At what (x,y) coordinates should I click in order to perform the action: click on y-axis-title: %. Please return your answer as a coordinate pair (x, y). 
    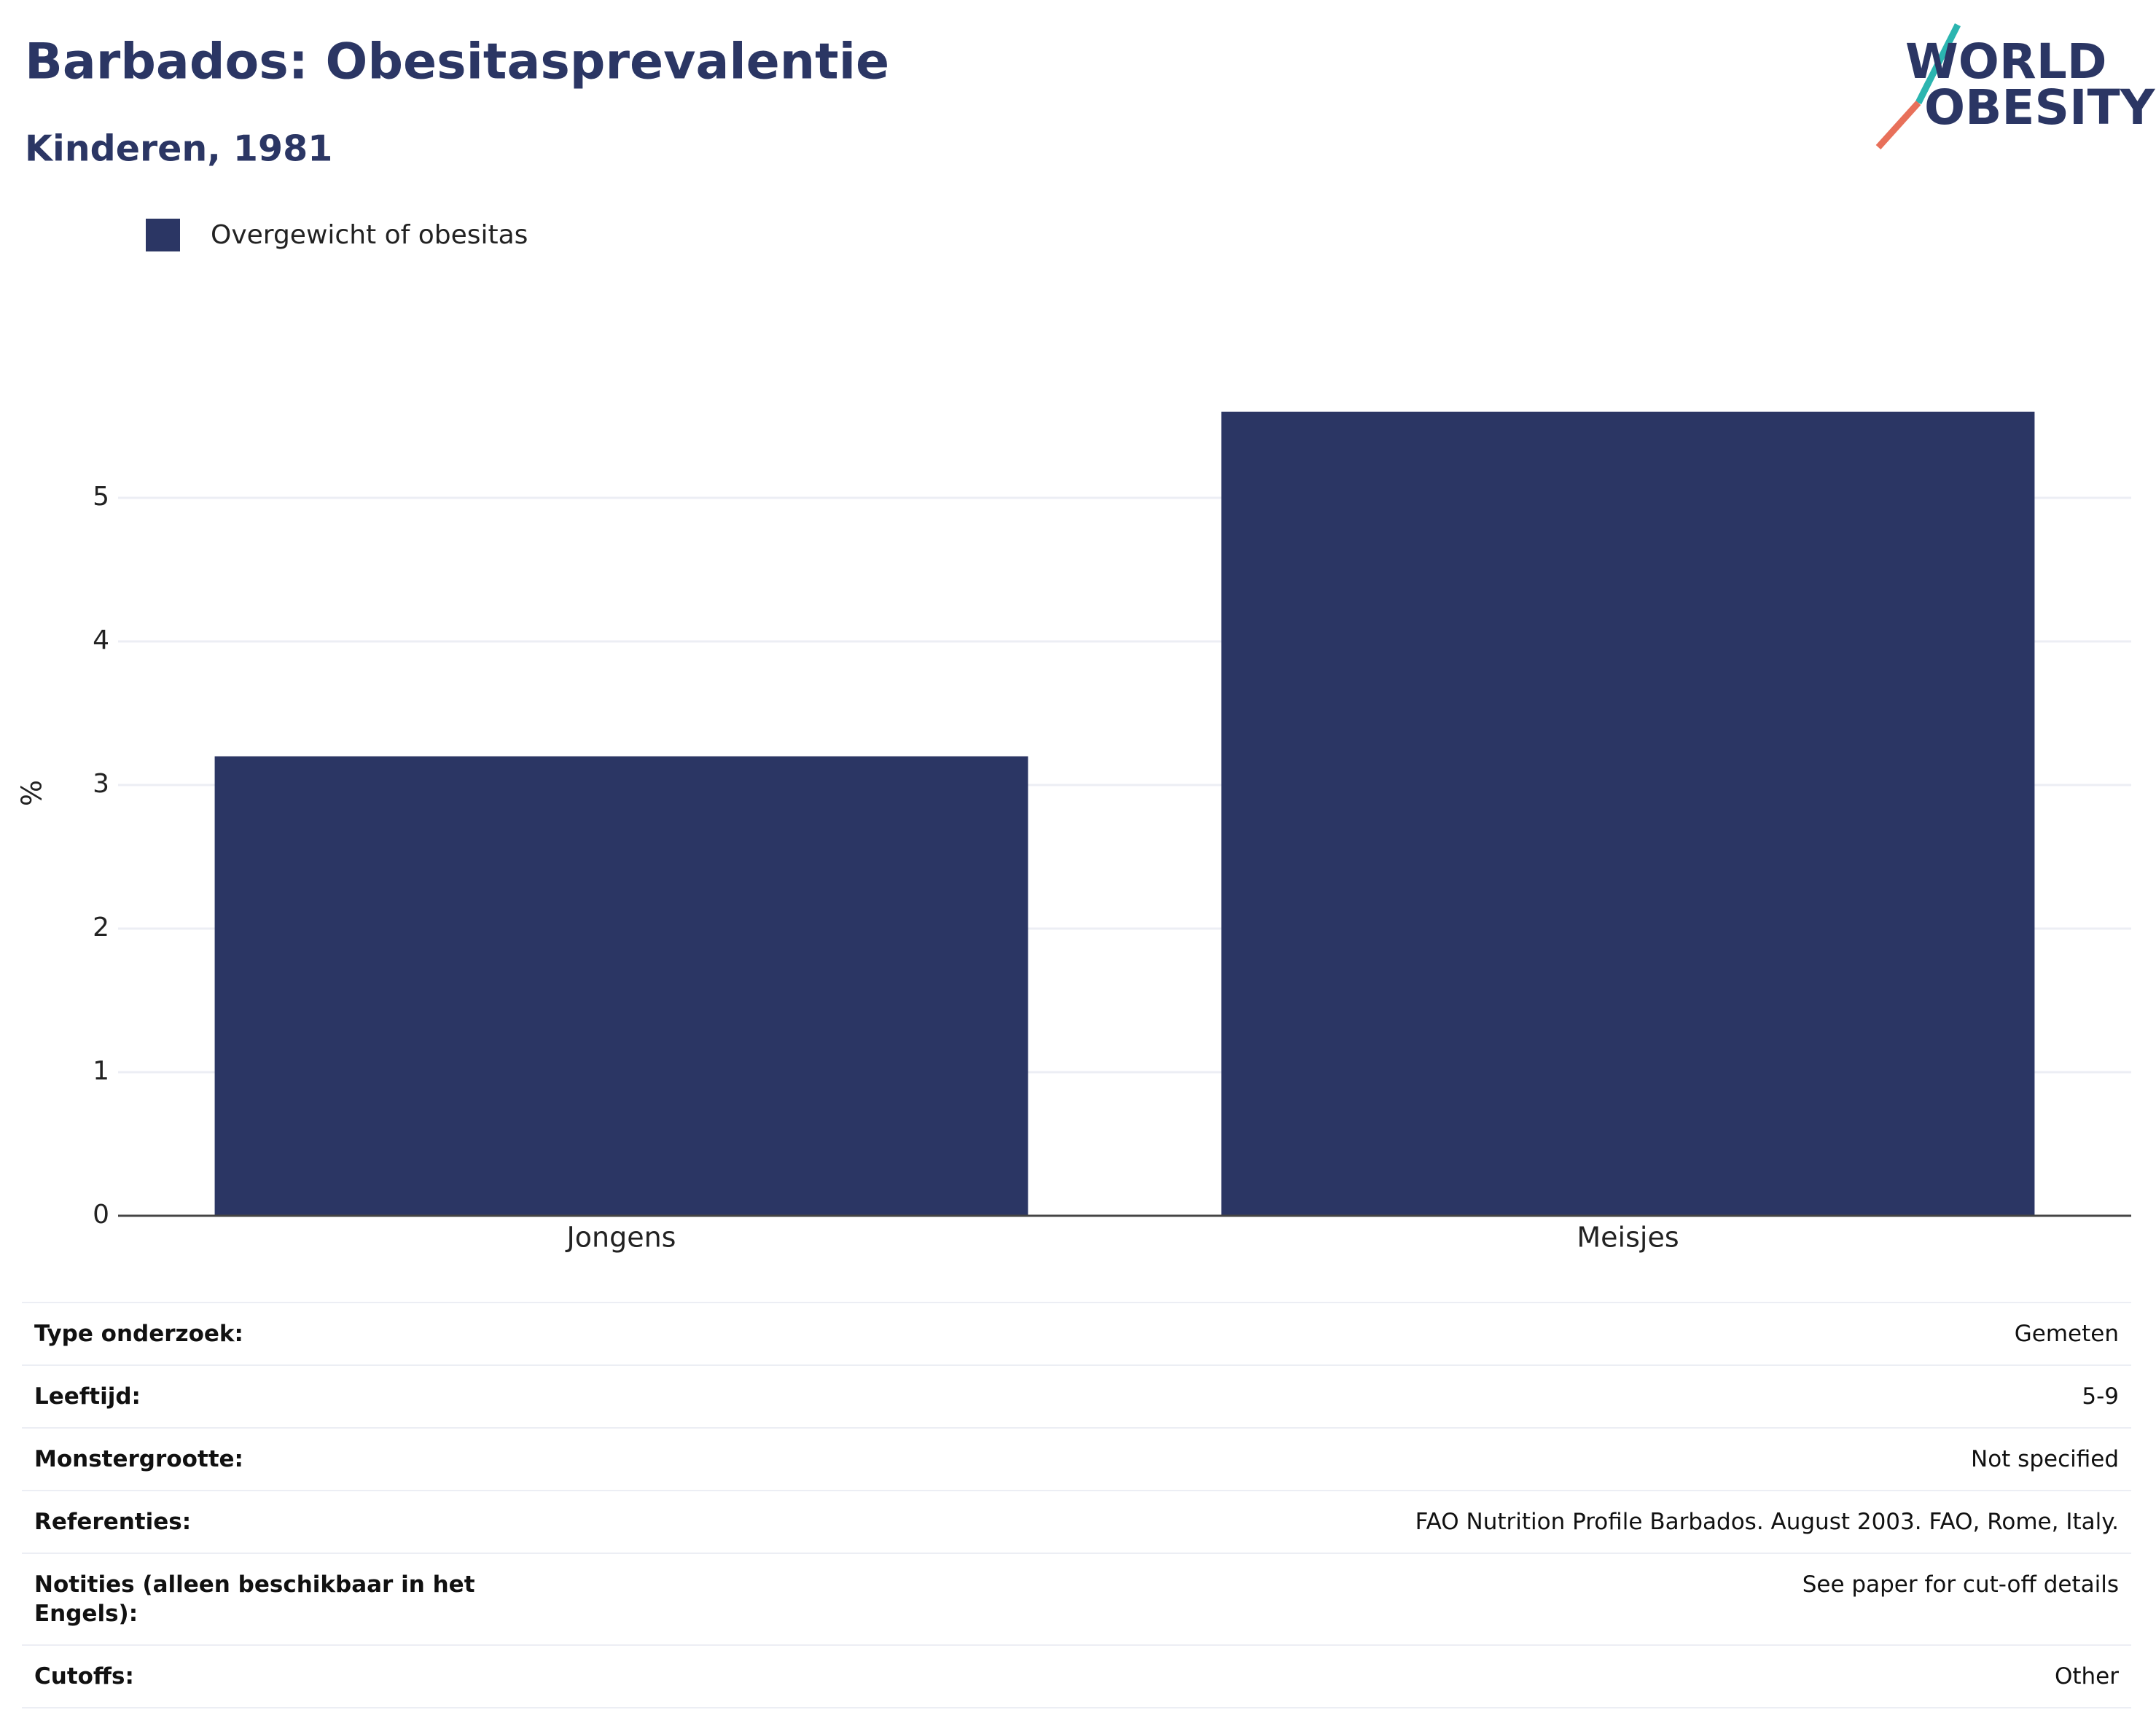
    Looking at the image, I should click on (32, 793).